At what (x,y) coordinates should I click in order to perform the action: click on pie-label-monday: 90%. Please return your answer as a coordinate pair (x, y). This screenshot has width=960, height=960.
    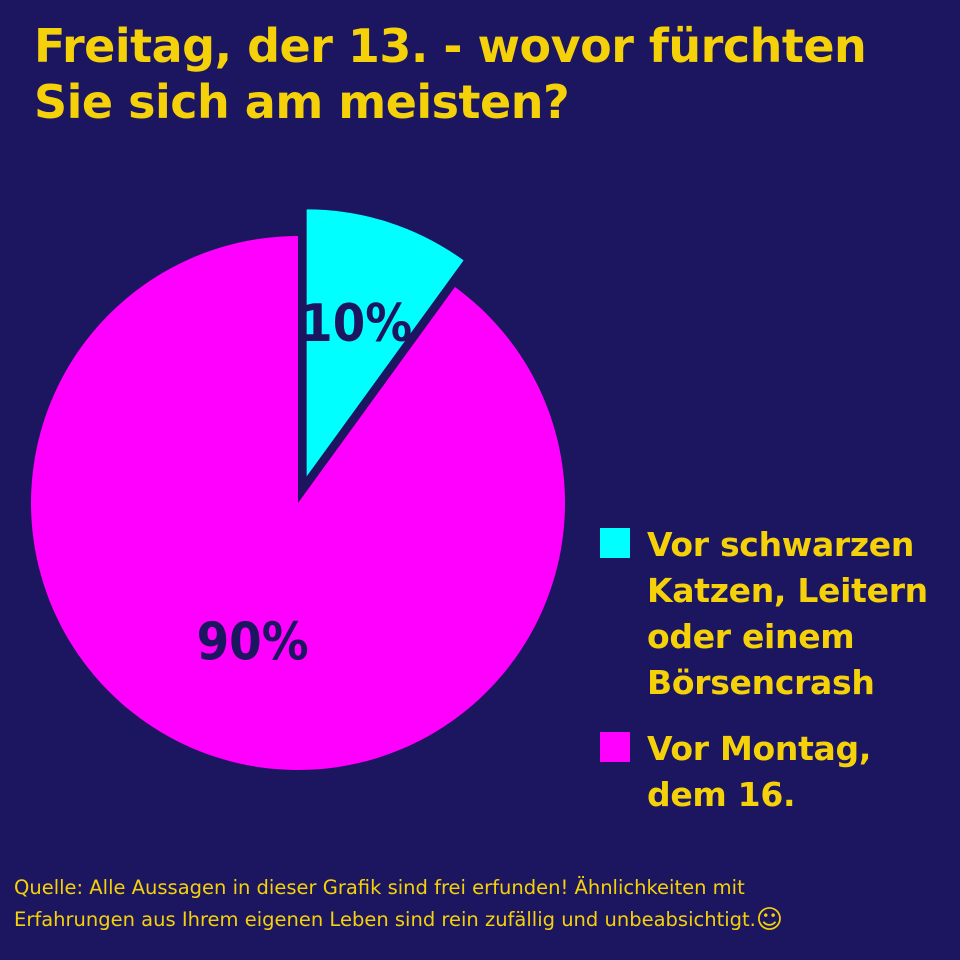
    Looking at the image, I should click on (253, 643).